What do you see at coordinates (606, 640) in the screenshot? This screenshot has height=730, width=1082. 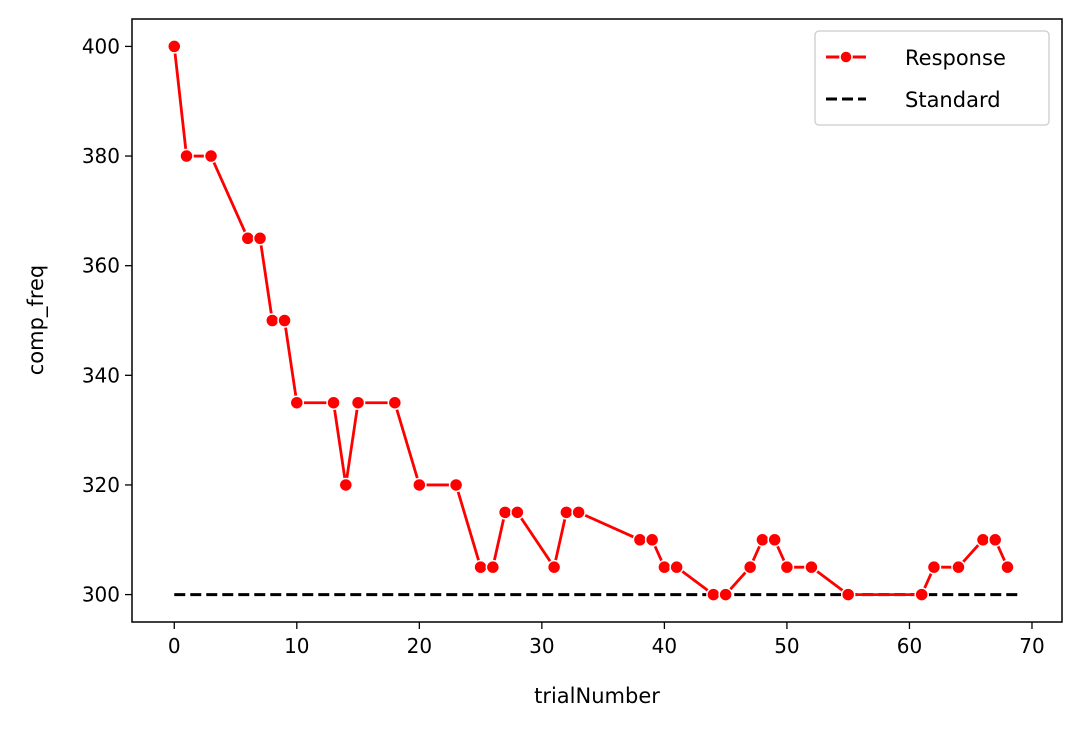 I see `x-axis: 0 10 20 30 40 50 60 70` at bounding box center [606, 640].